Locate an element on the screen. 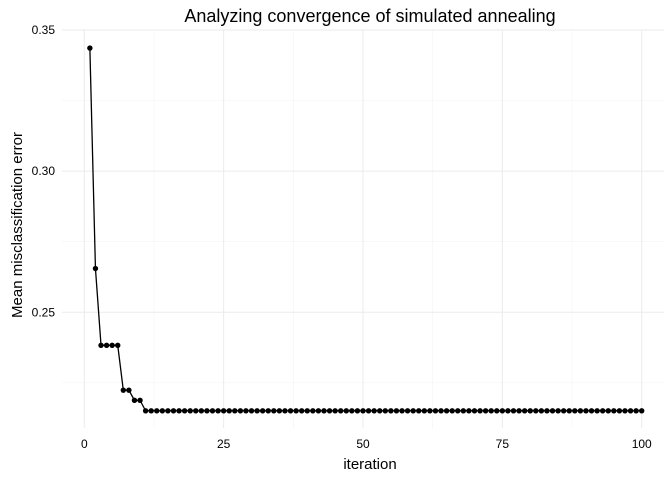 The width and height of the screenshot is (672, 480). x-tick-label: 0 is located at coordinates (84, 444).